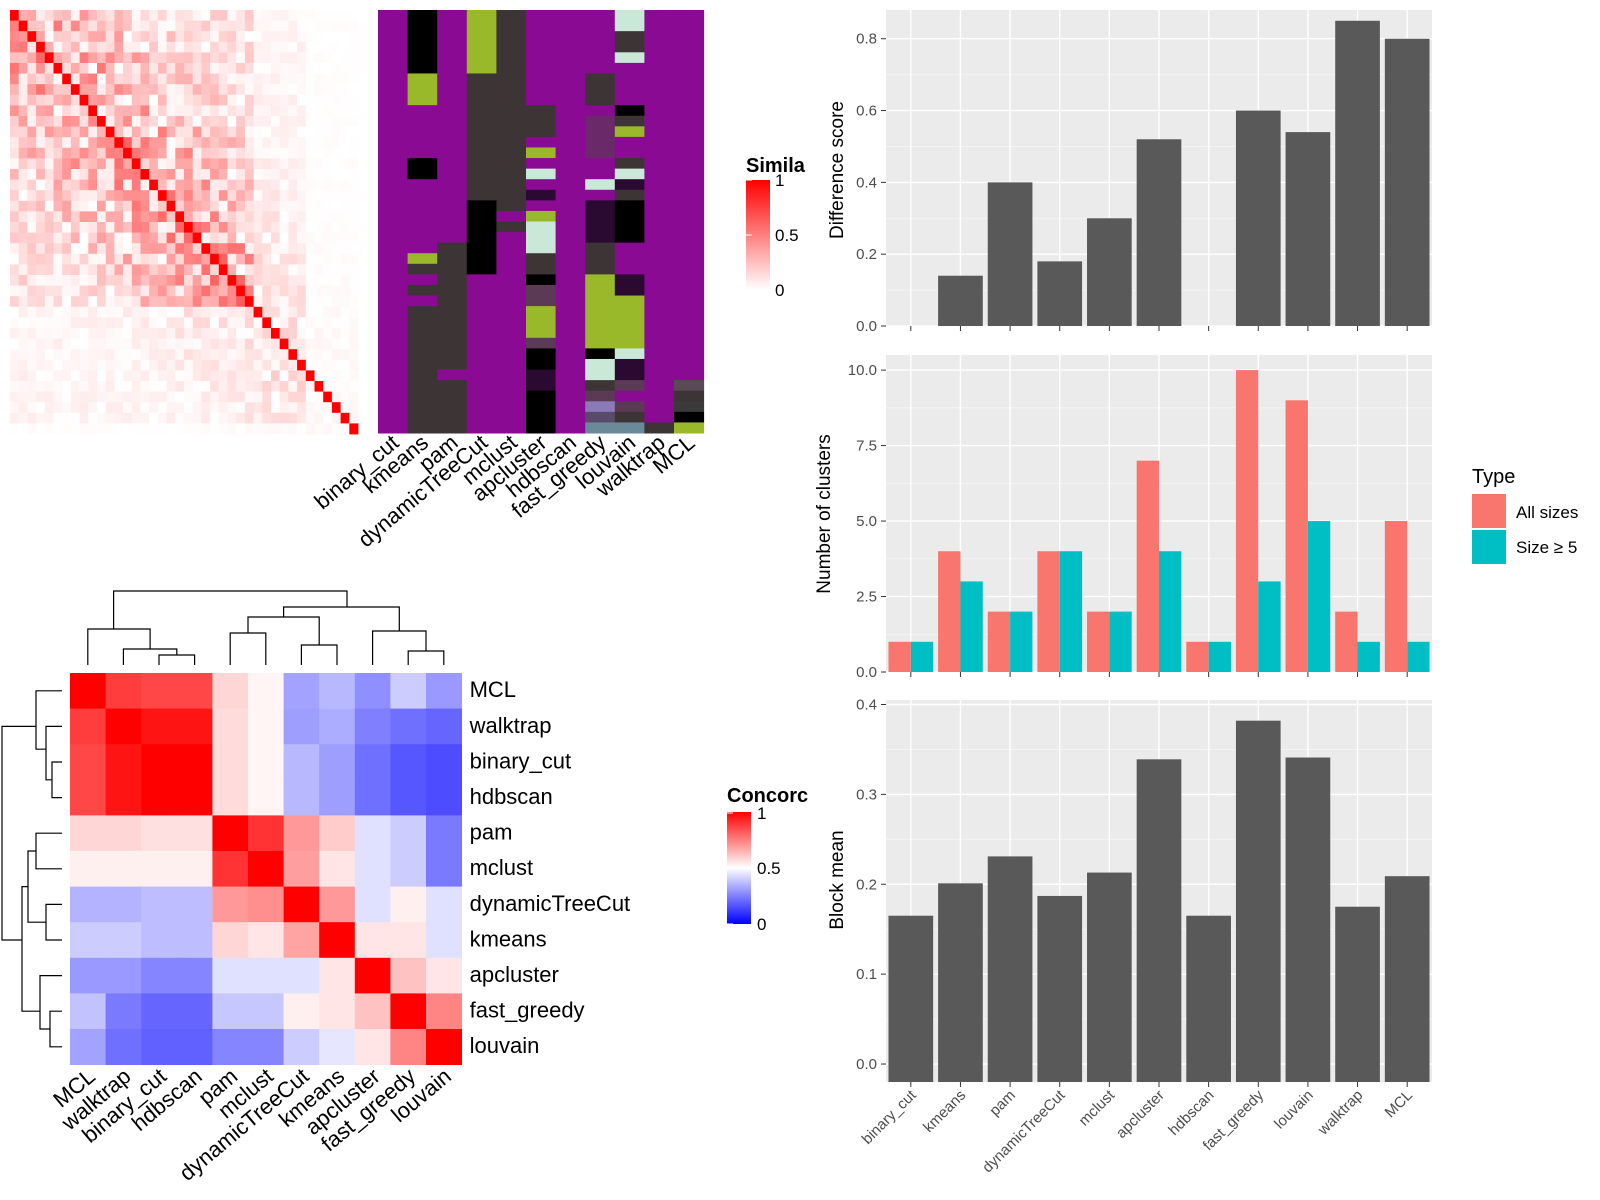  I want to click on concordance-cell, so click(301, 1047).